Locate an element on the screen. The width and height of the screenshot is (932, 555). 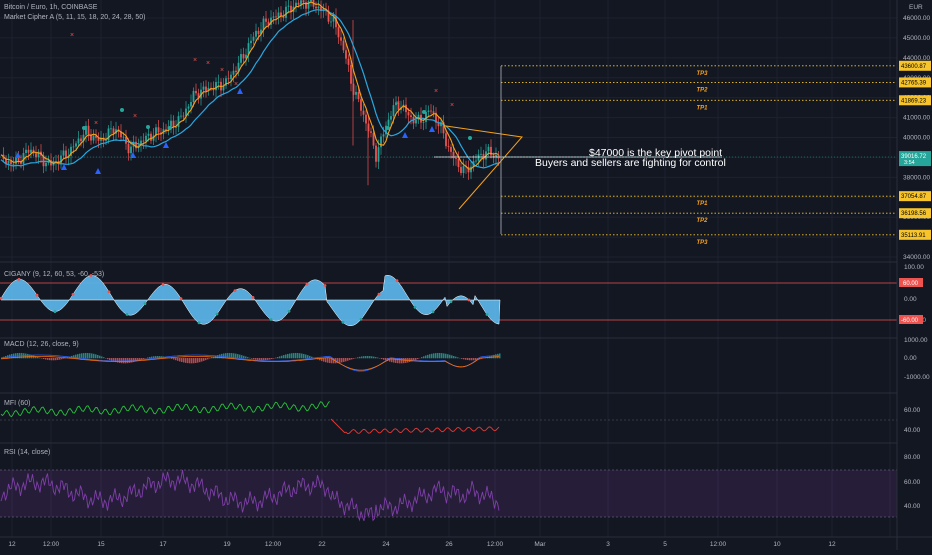
cigany-title: CIGANY (9, 12, 60, 53, -60, -53) is located at coordinates (54, 274).